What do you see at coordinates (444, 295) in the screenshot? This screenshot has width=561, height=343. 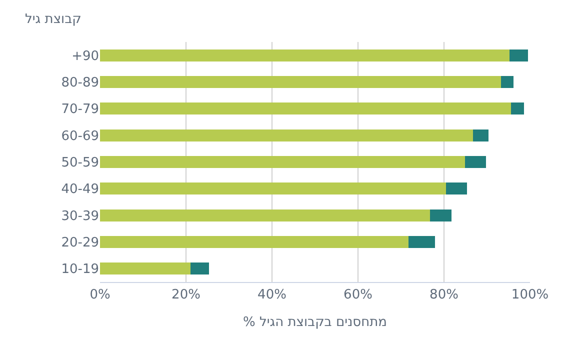 I see `x-tick-label: 80%` at bounding box center [444, 295].